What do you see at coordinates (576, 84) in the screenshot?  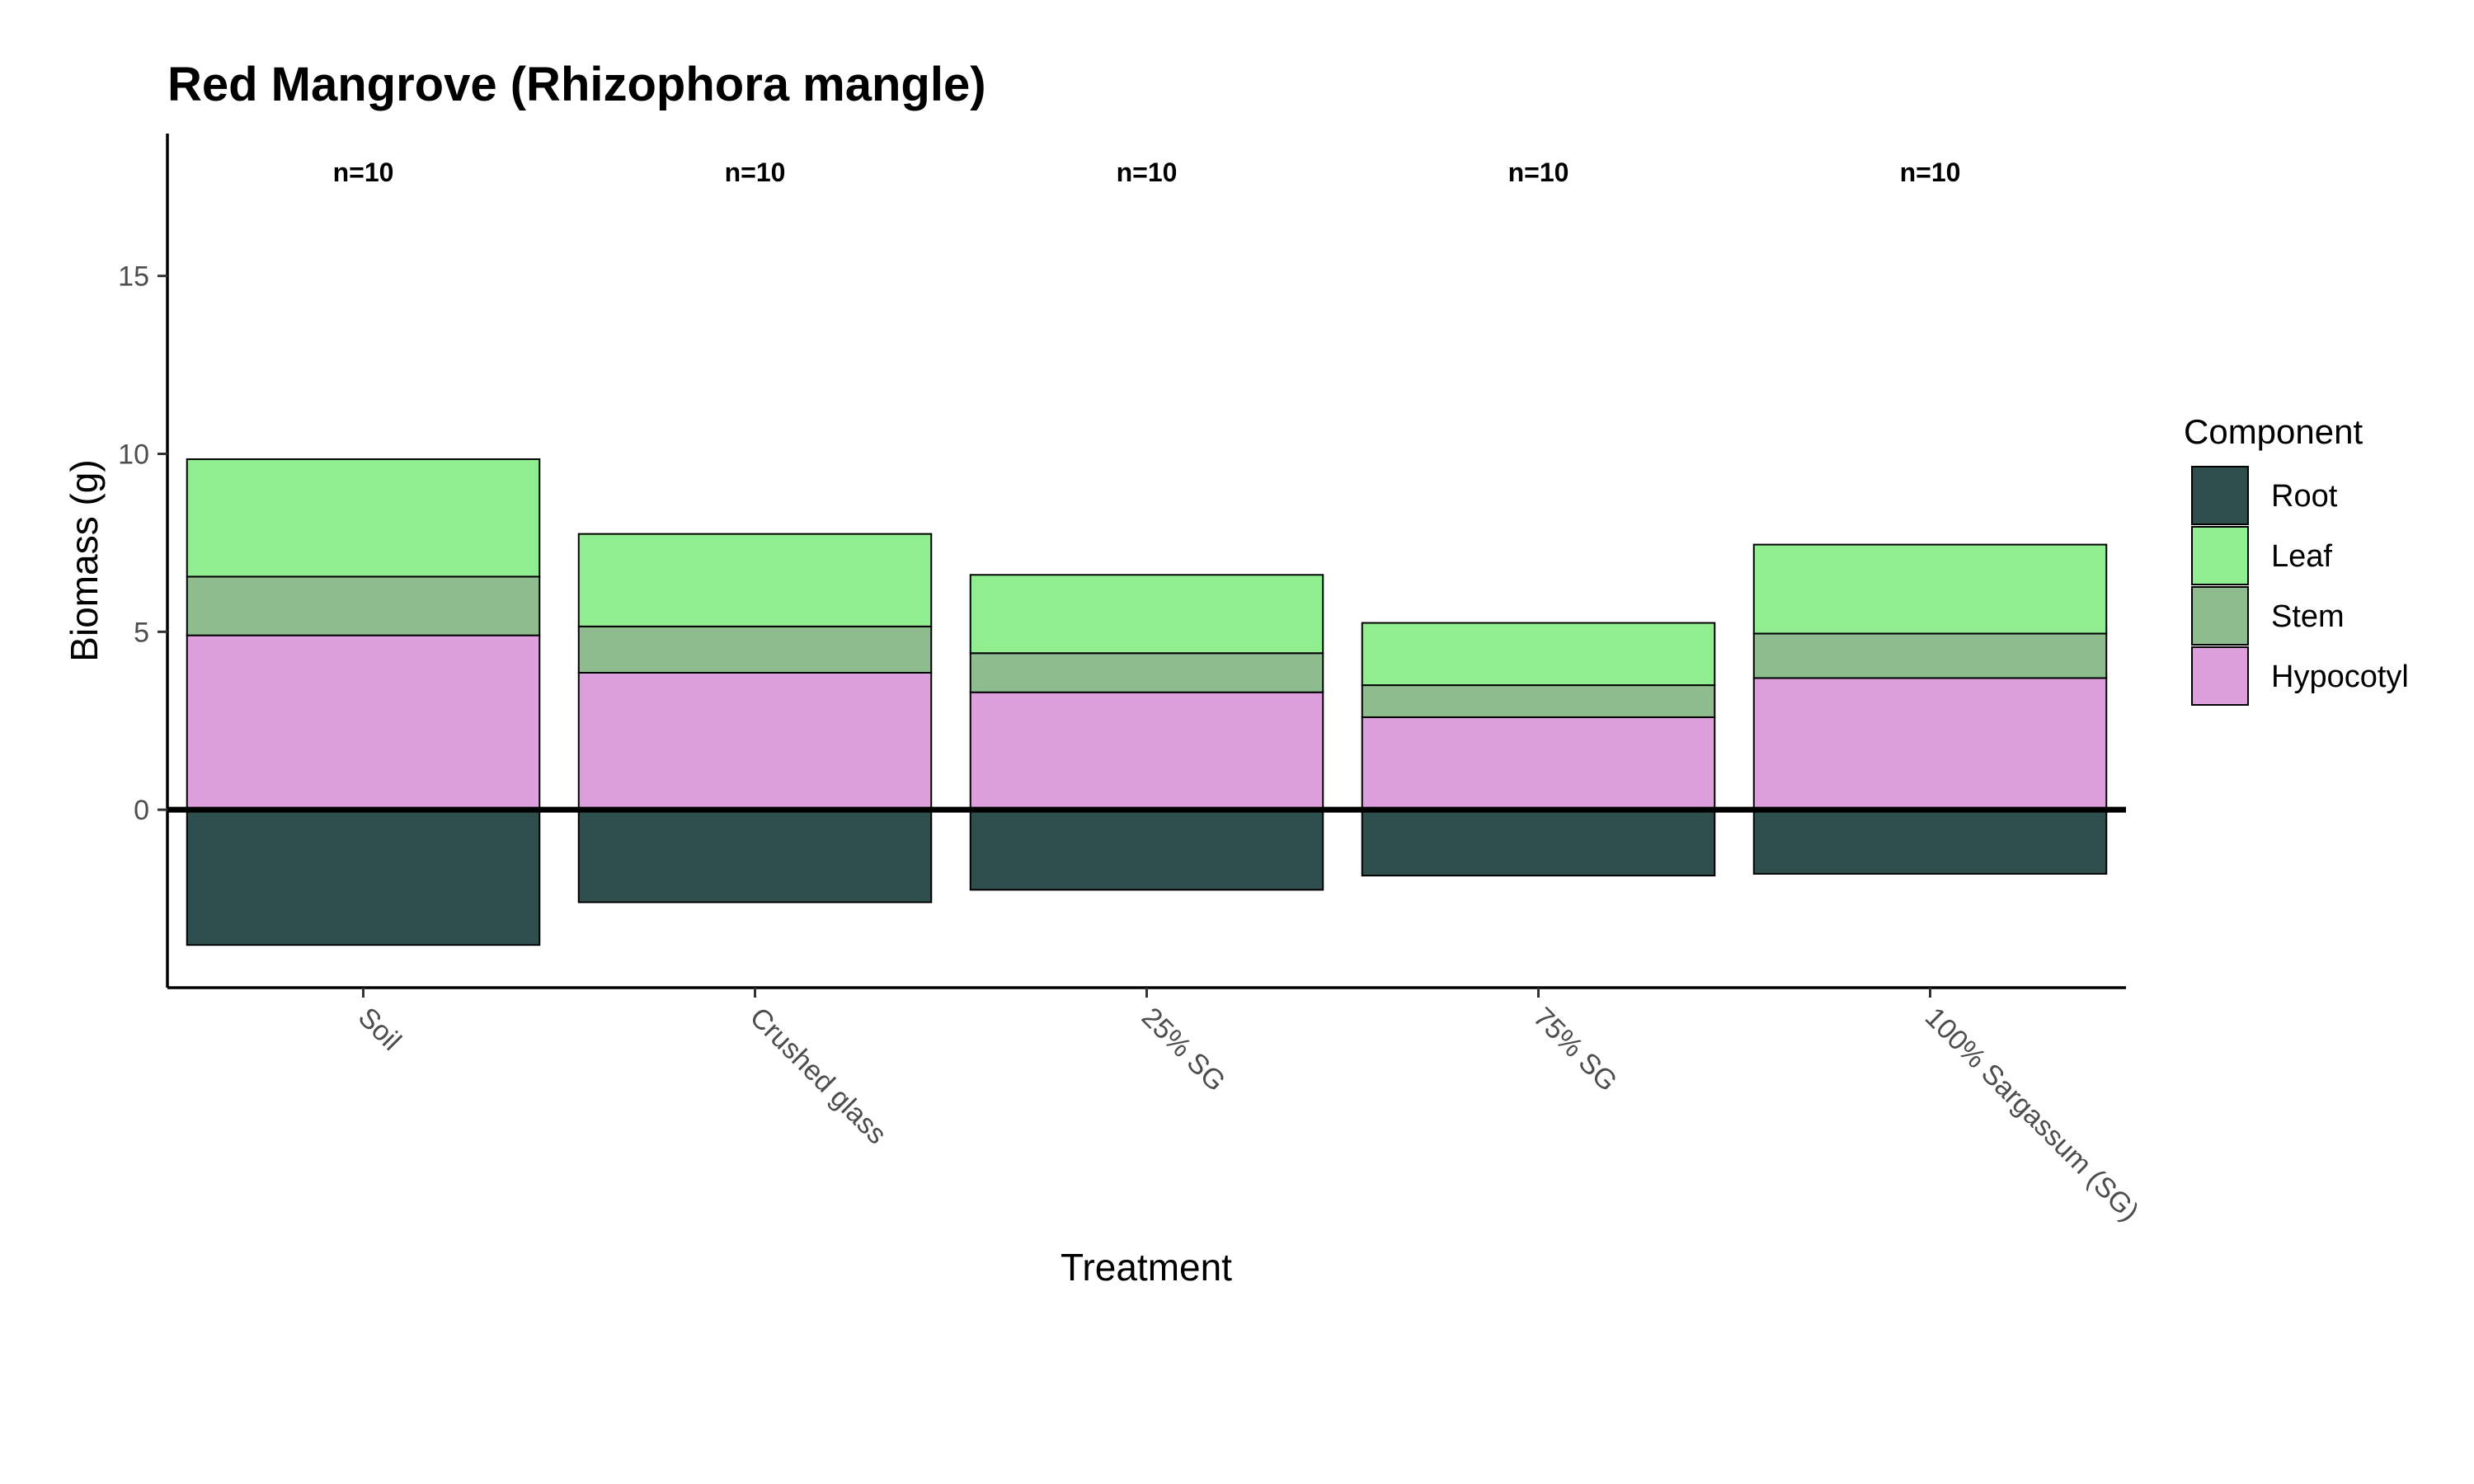 I see `chart-title: Red Mangrove (Rhizophora mangle)` at bounding box center [576, 84].